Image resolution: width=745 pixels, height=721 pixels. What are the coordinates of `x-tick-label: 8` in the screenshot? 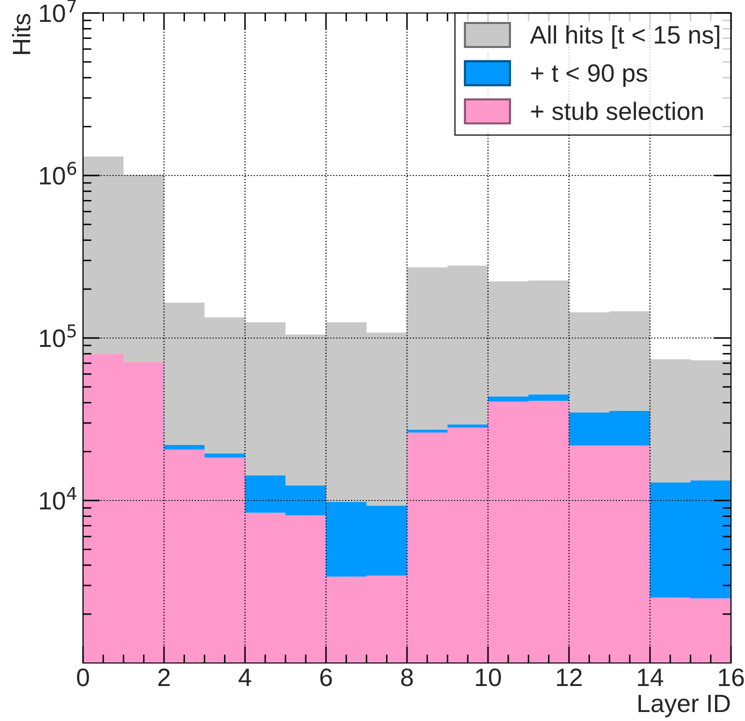 It's located at (407, 677).